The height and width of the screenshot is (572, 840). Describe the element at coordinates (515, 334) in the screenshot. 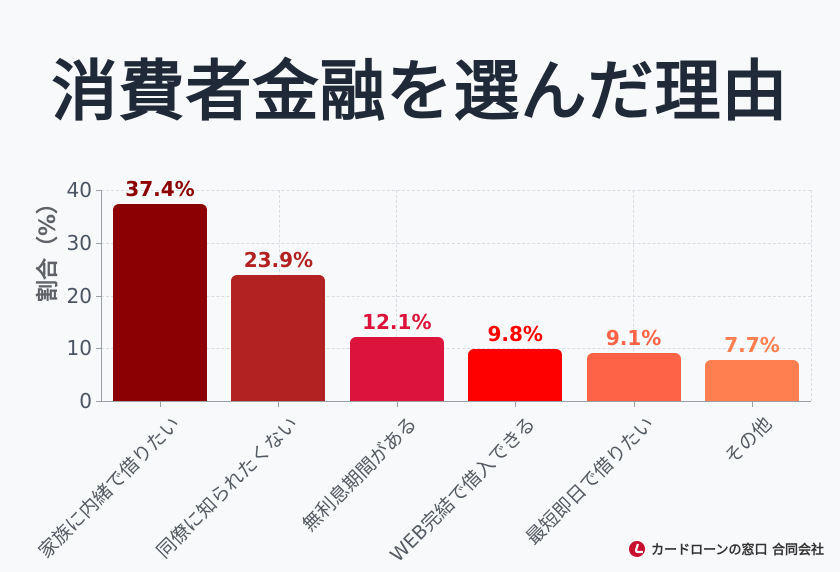

I see `bar-value-label: 9.8%` at that location.